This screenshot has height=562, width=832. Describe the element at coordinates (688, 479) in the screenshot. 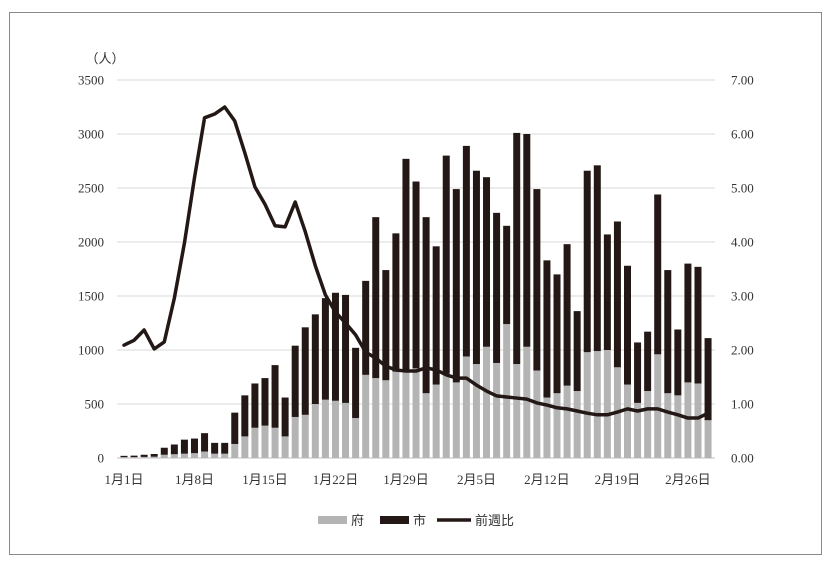

I see `x-tick-label: 2月26日` at that location.